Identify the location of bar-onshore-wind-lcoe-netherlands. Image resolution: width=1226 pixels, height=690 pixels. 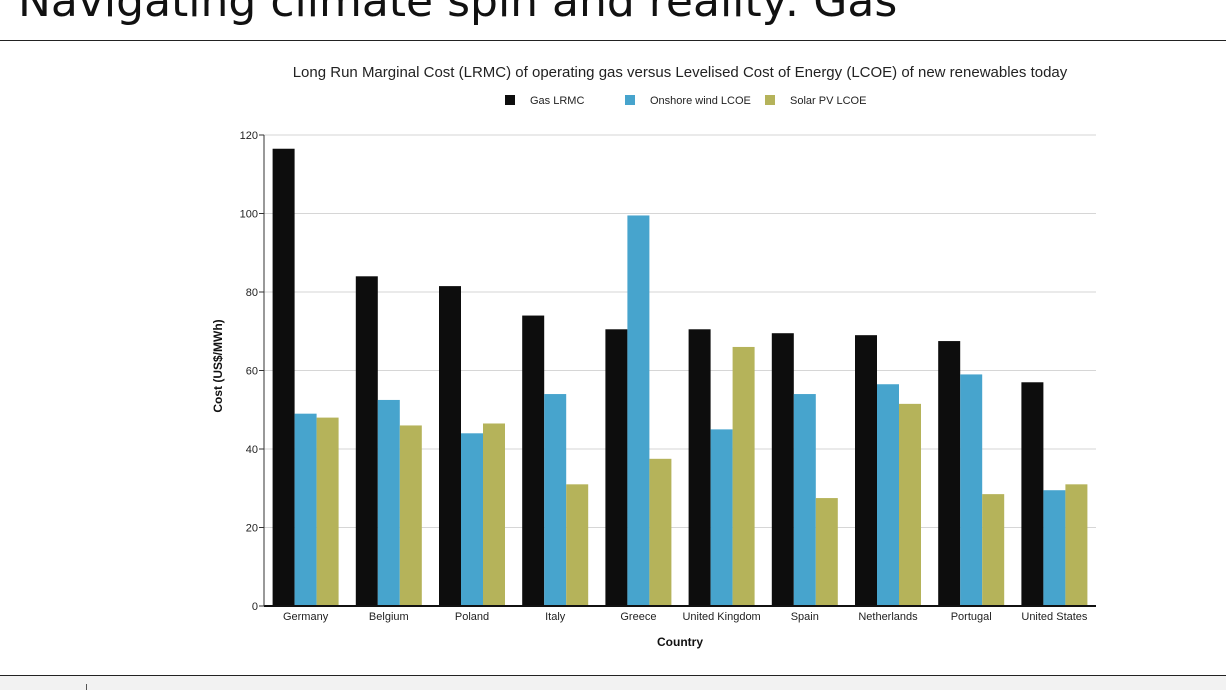
(888, 495).